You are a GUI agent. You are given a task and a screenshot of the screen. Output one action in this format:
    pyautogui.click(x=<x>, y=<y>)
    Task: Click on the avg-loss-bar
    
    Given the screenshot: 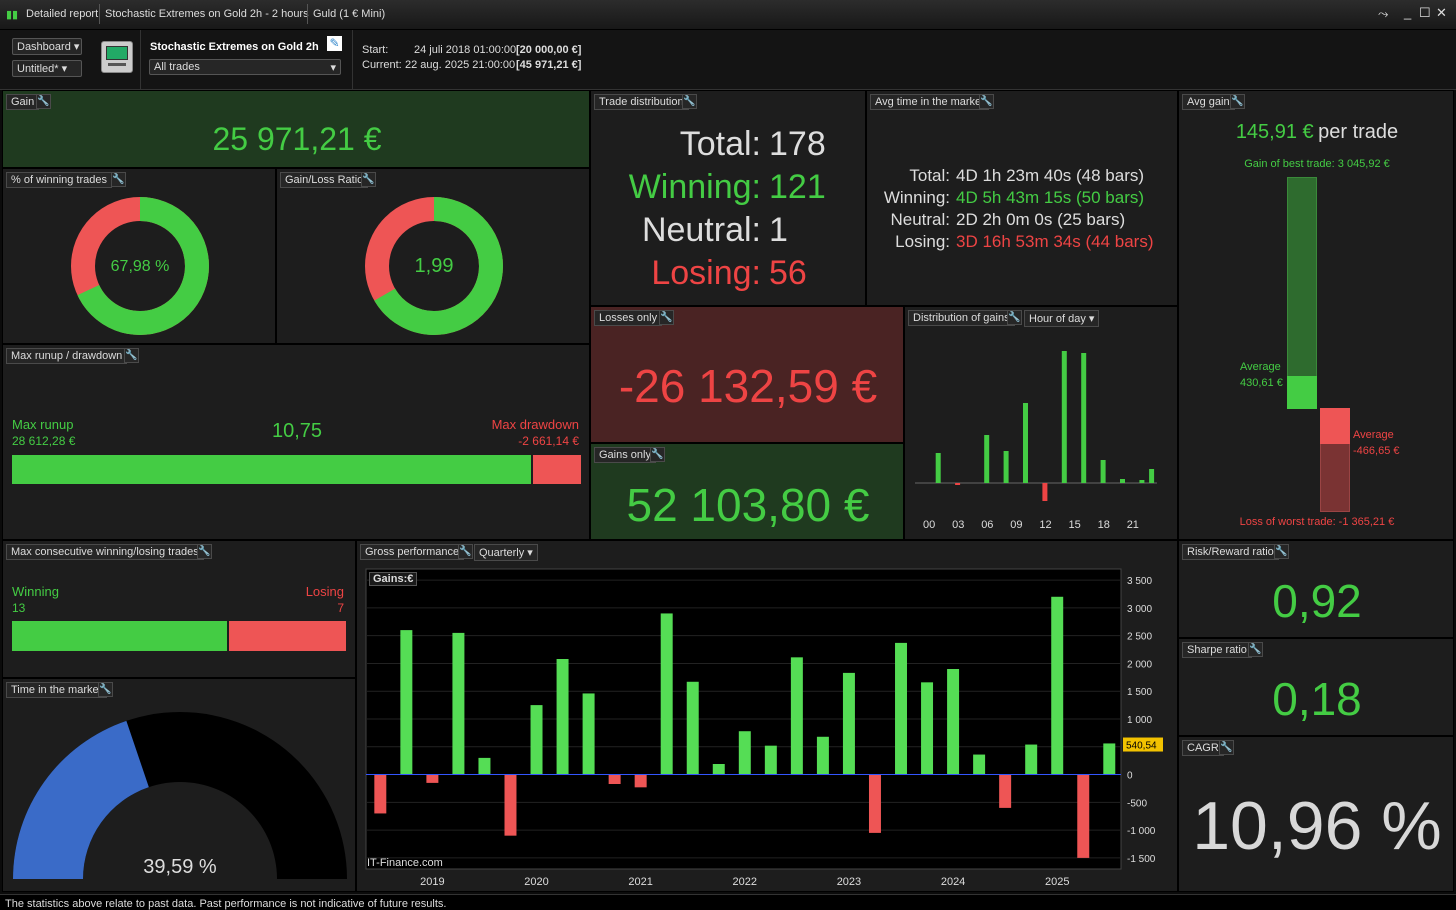 What is the action you would take?
    pyautogui.click(x=1335, y=426)
    